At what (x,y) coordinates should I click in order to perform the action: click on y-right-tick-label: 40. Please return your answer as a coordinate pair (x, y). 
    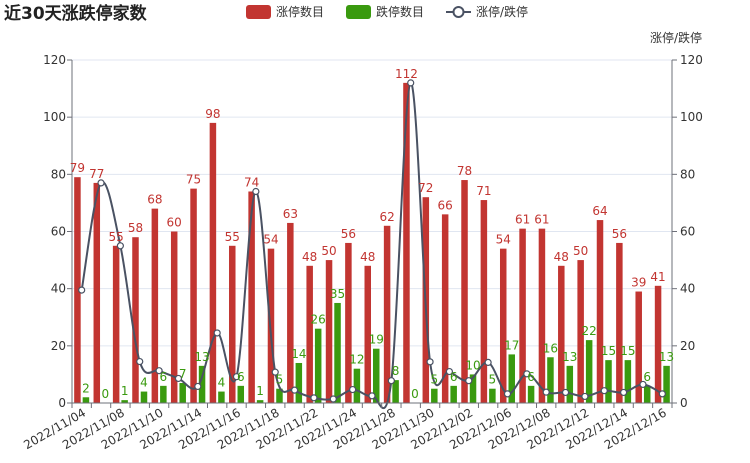
    Looking at the image, I should click on (687, 289).